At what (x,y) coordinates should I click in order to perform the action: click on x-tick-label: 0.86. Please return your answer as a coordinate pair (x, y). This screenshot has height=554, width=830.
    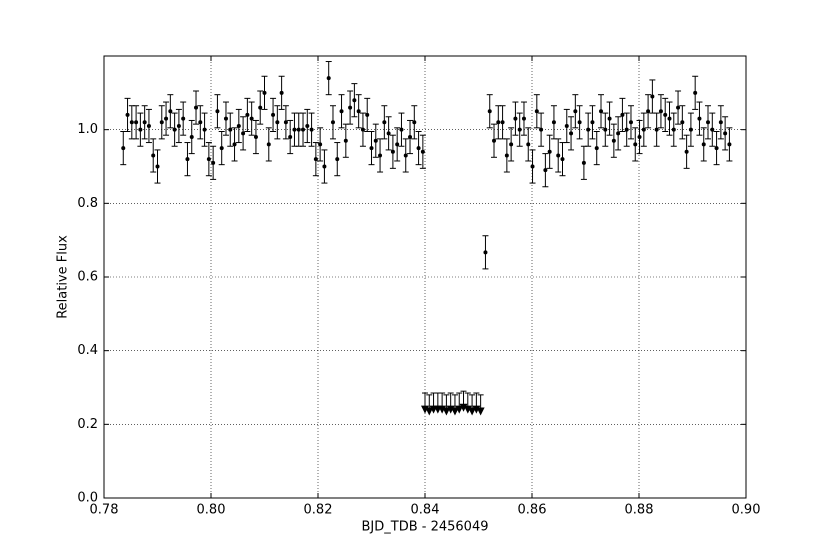
    Looking at the image, I should click on (532, 510).